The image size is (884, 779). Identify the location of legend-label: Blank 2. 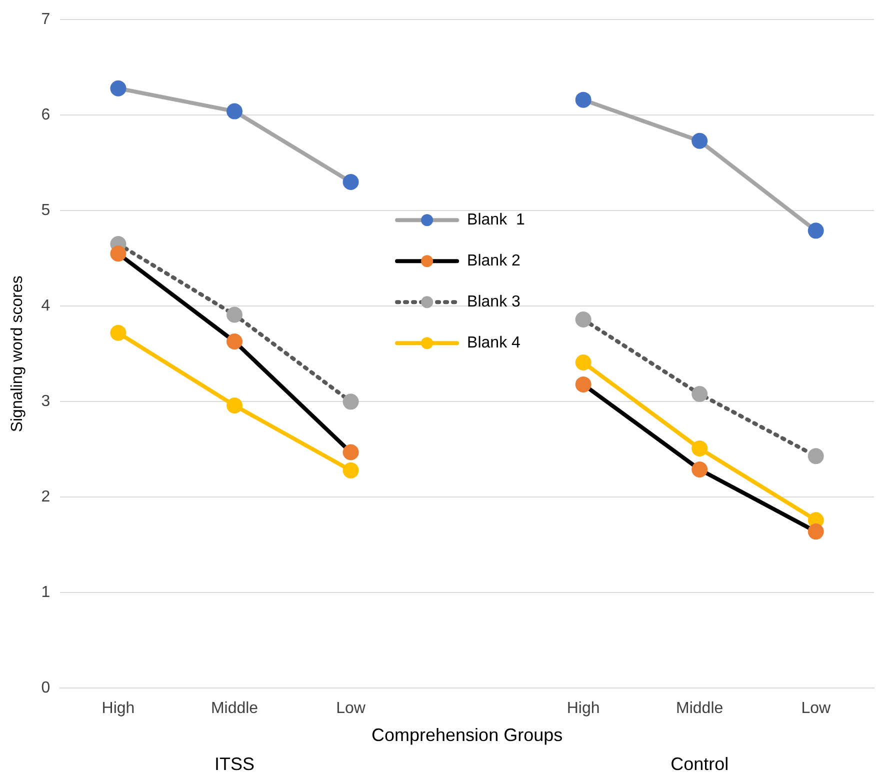
(494, 261).